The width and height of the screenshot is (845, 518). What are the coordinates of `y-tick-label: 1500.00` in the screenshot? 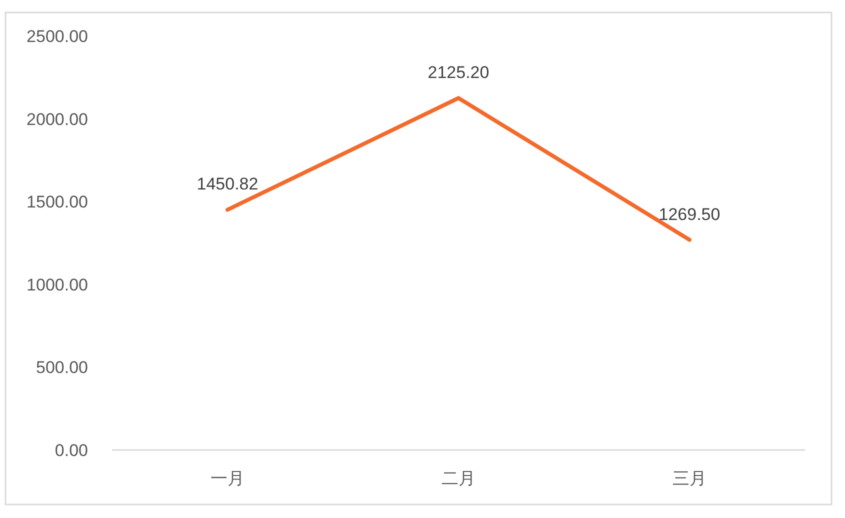 It's located at (57, 202).